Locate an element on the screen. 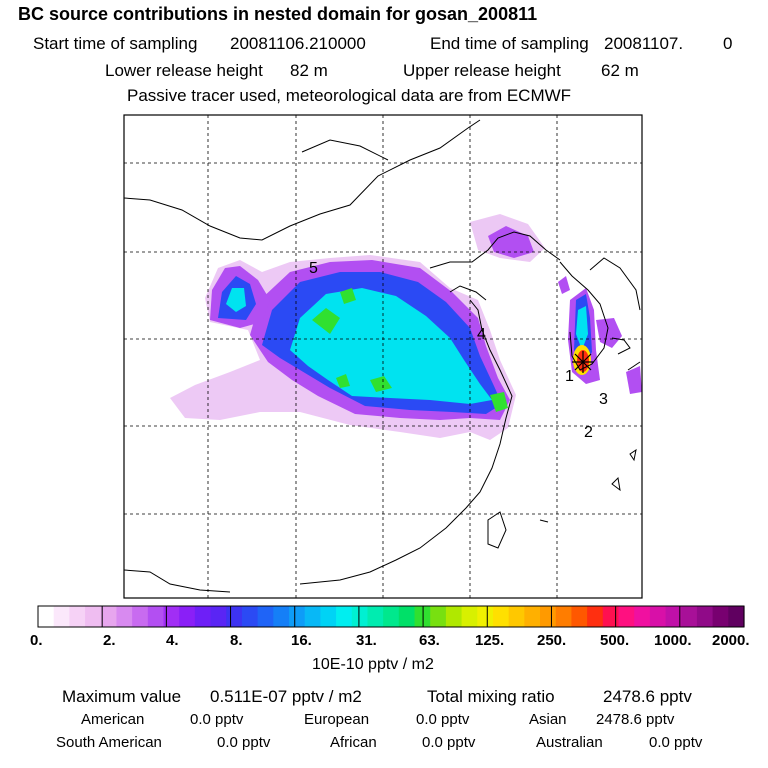 The width and height of the screenshot is (768, 768). marker-3: 3 is located at coordinates (603, 399).